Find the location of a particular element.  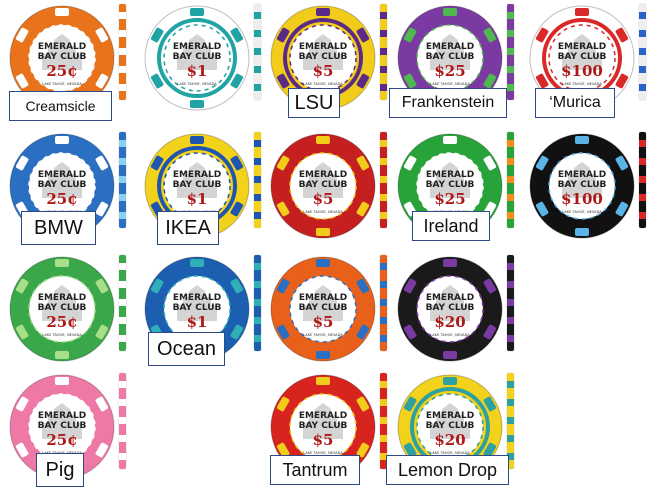

chip-card: EMERALD BAY CLUB $100 LAKE TAHOE, NEVADA is located at coordinates (589, 191).